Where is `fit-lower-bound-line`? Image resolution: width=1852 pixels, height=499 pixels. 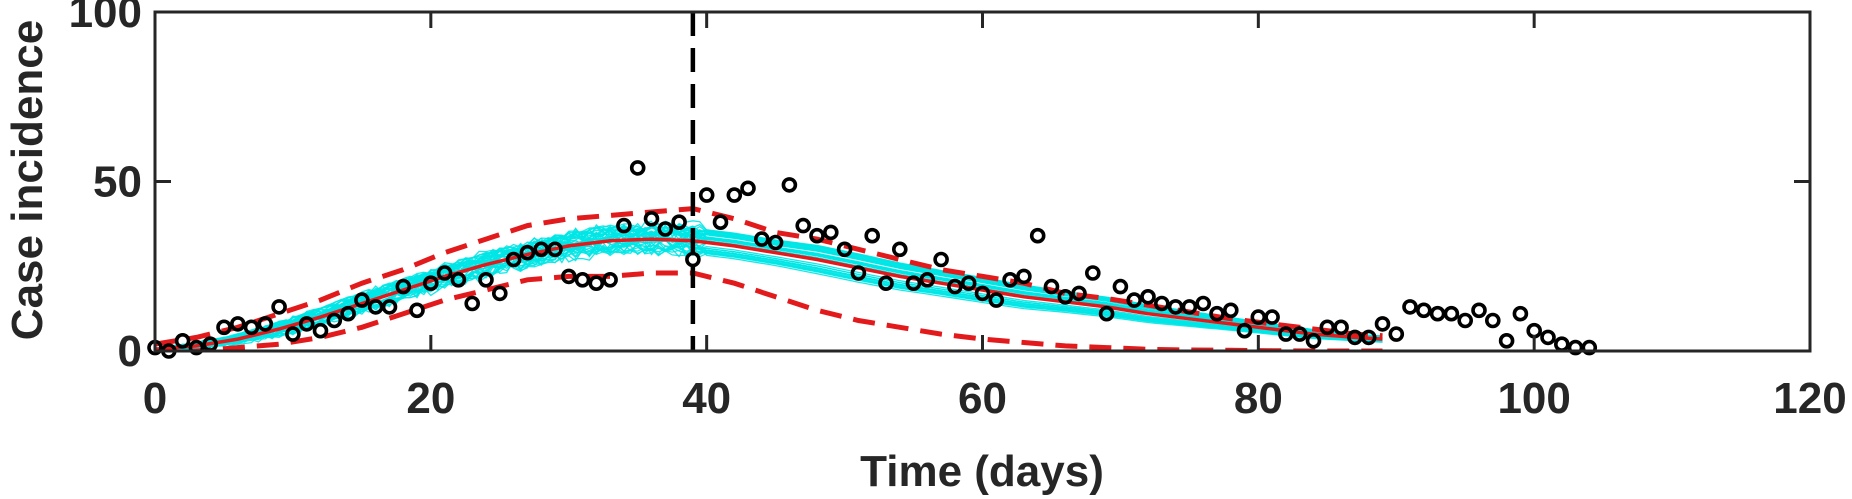
fit-lower-bound-line is located at coordinates (769, 310).